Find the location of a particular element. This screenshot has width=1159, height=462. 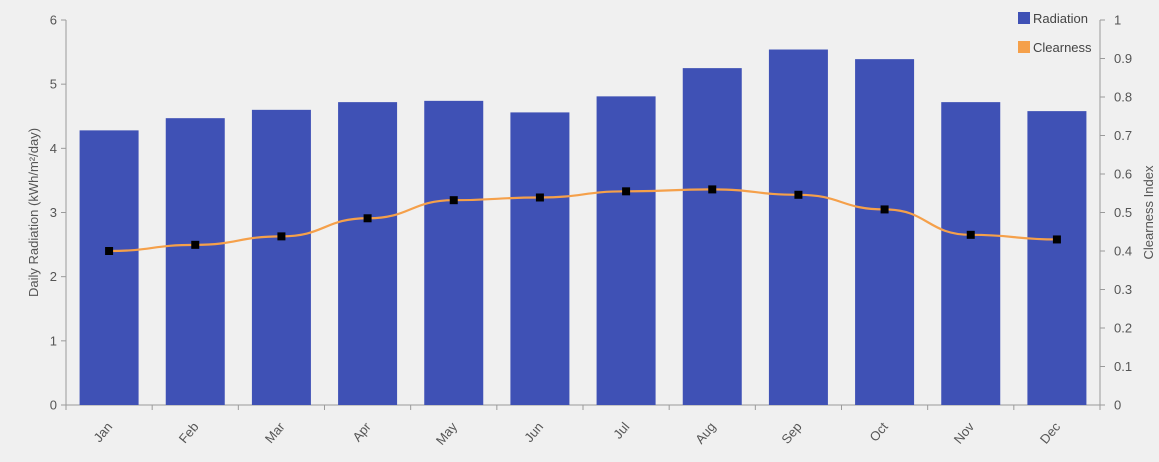

left-tick-label: 3 is located at coordinates (53, 212).